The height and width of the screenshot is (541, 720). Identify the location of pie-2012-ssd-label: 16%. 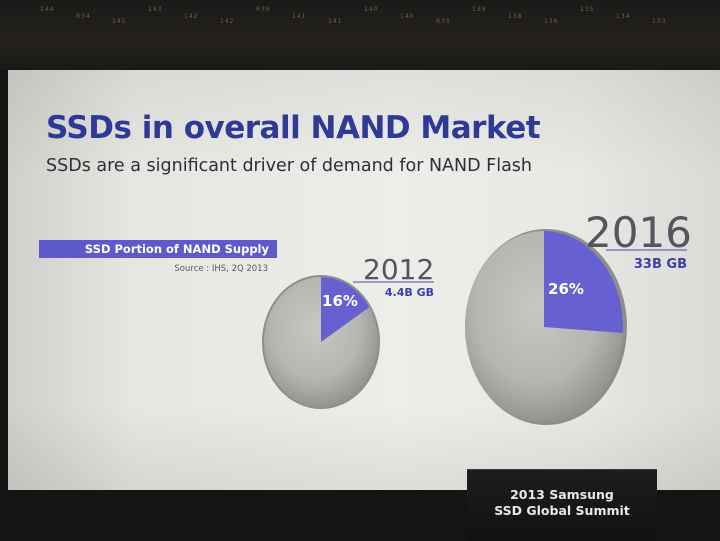
(340, 301).